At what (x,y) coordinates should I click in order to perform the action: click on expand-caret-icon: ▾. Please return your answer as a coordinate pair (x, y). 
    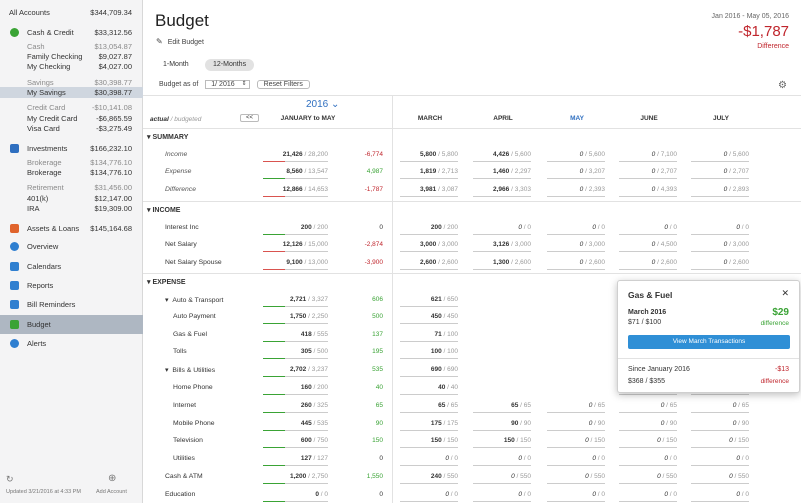
    Looking at the image, I should click on (167, 370).